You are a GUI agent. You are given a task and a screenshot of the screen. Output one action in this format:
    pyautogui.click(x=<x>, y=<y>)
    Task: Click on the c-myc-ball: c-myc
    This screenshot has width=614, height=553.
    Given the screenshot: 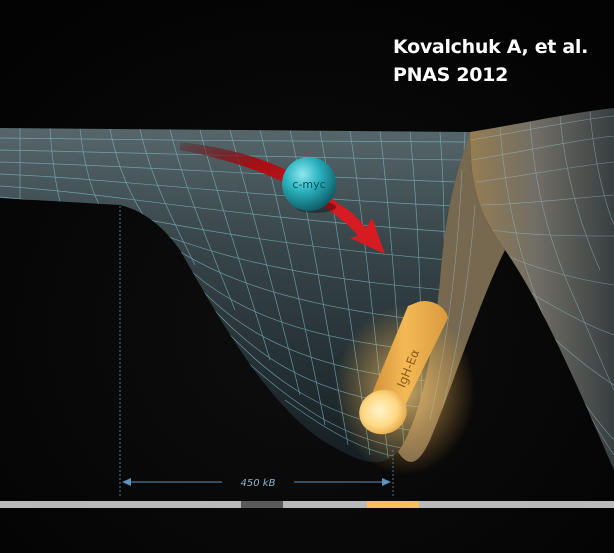 What is the action you would take?
    pyautogui.click(x=309, y=185)
    